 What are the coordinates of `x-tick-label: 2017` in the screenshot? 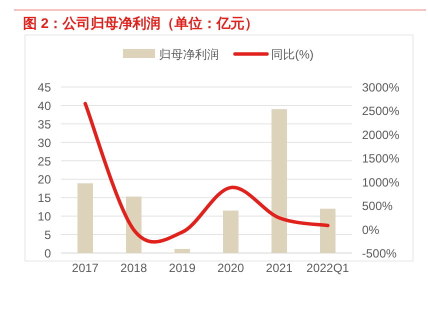 It's located at (85, 268).